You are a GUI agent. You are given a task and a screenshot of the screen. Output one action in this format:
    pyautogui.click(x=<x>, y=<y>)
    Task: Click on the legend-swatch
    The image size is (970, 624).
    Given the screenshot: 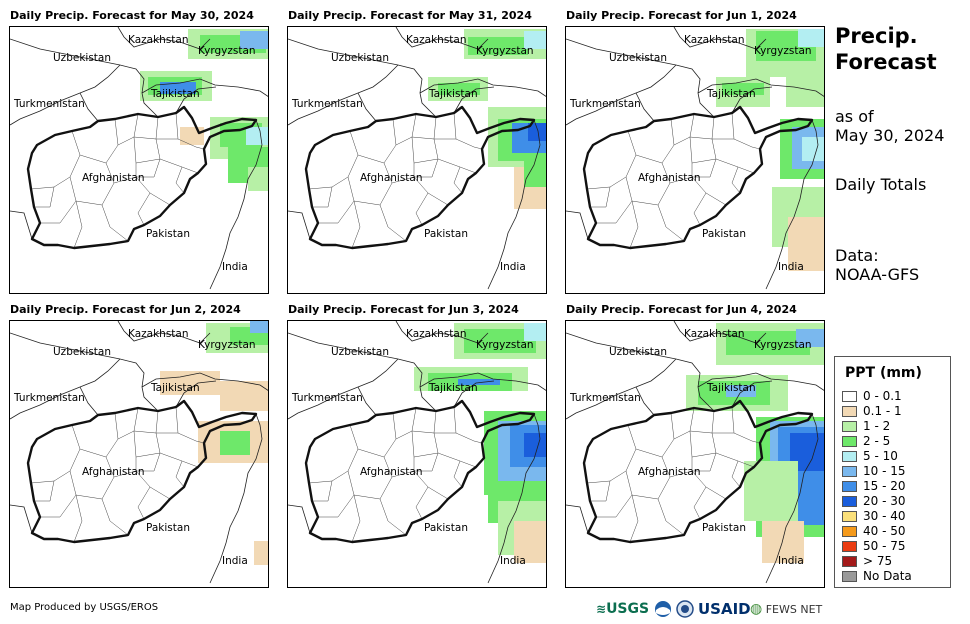 What is the action you would take?
    pyautogui.click(x=849, y=501)
    